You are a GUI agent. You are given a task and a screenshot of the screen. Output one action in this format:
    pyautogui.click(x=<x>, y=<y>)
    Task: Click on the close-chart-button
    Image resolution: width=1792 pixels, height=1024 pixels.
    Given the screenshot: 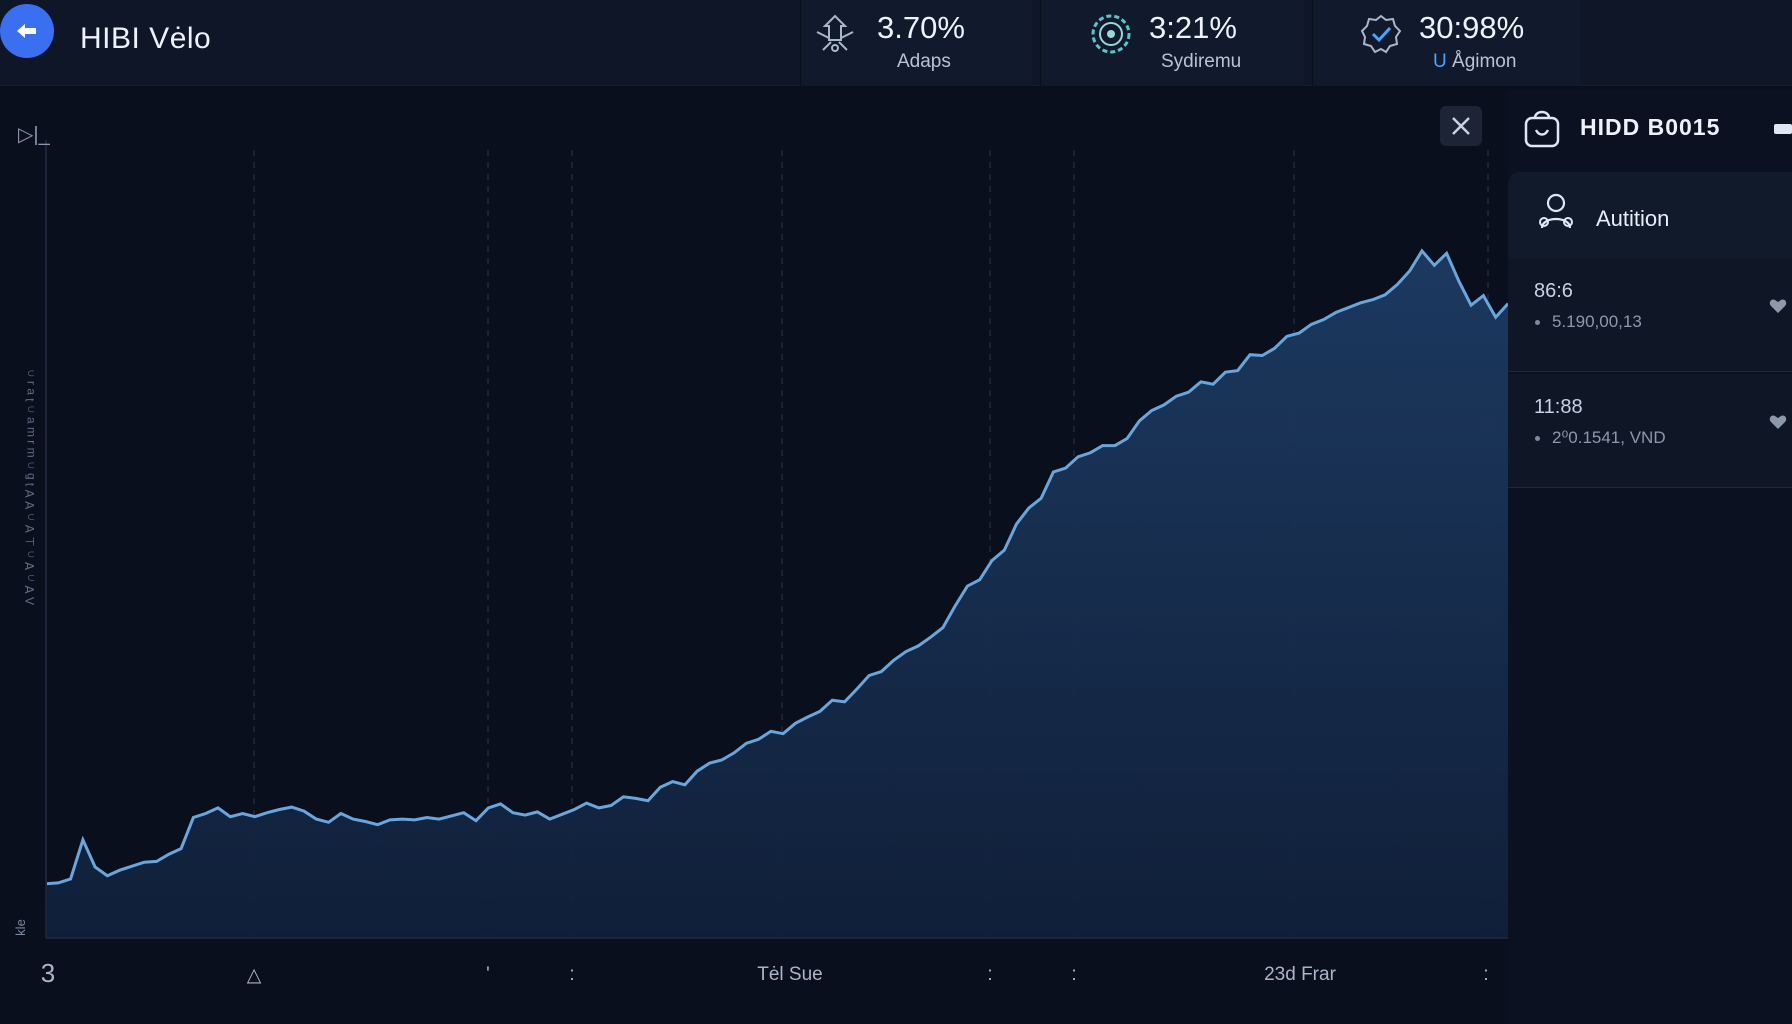 What is the action you would take?
    pyautogui.click(x=1461, y=126)
    